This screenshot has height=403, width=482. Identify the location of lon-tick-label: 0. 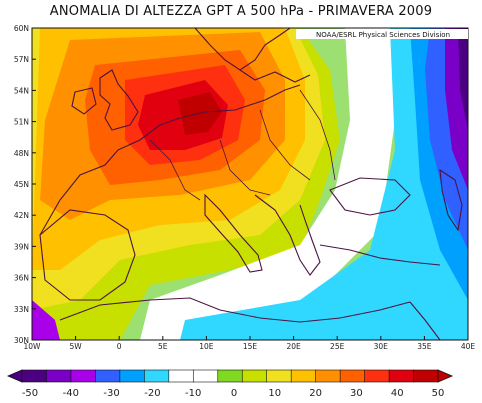
(119, 346).